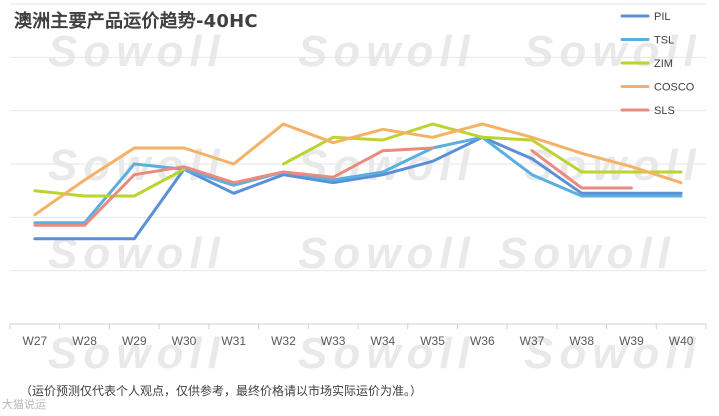 The height and width of the screenshot is (416, 719). Describe the element at coordinates (482, 341) in the screenshot. I see `x-tick-label: W36` at that location.